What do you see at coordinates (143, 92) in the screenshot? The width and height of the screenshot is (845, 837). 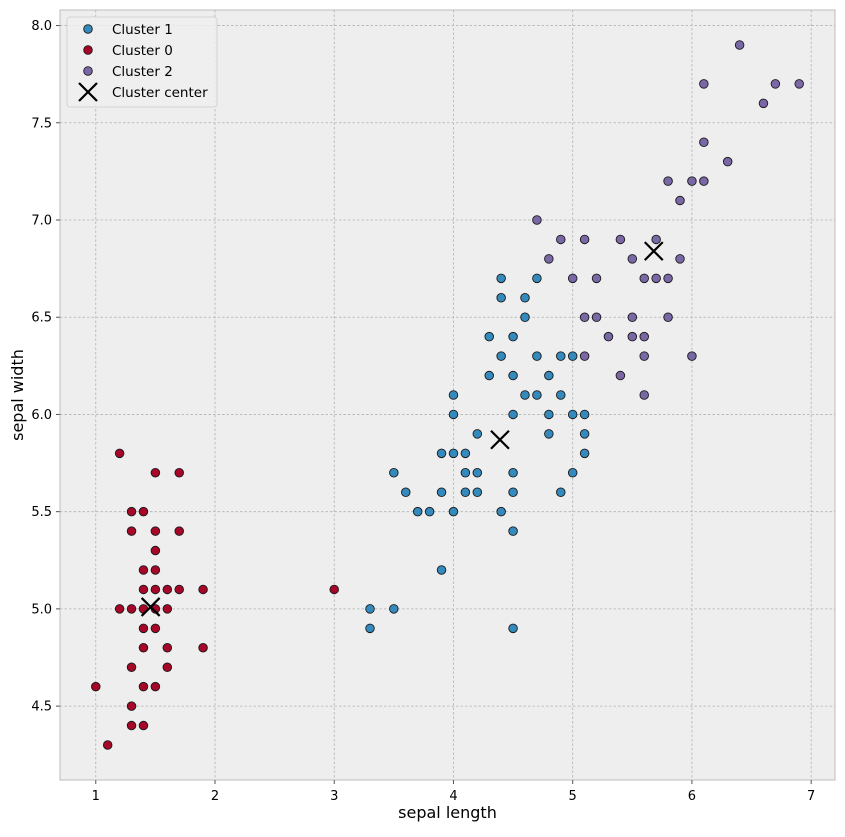 I see `legend-entry: Cluster center` at bounding box center [143, 92].